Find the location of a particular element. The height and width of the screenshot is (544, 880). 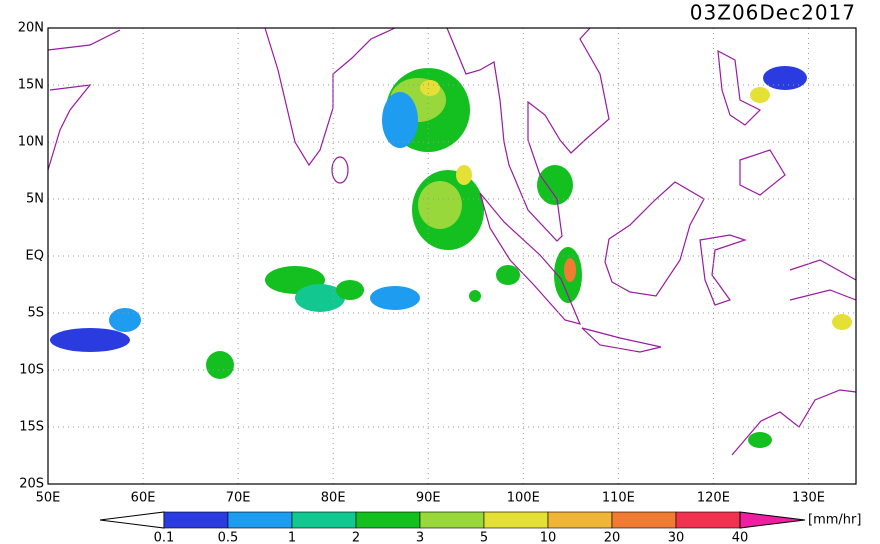

lon-label: 70E is located at coordinates (238, 498).